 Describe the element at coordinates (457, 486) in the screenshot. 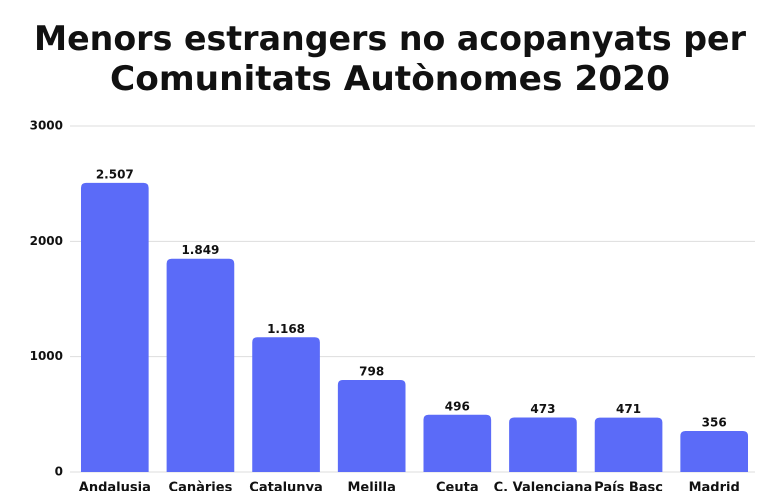

I see `x-tick-label: Ceuta` at that location.